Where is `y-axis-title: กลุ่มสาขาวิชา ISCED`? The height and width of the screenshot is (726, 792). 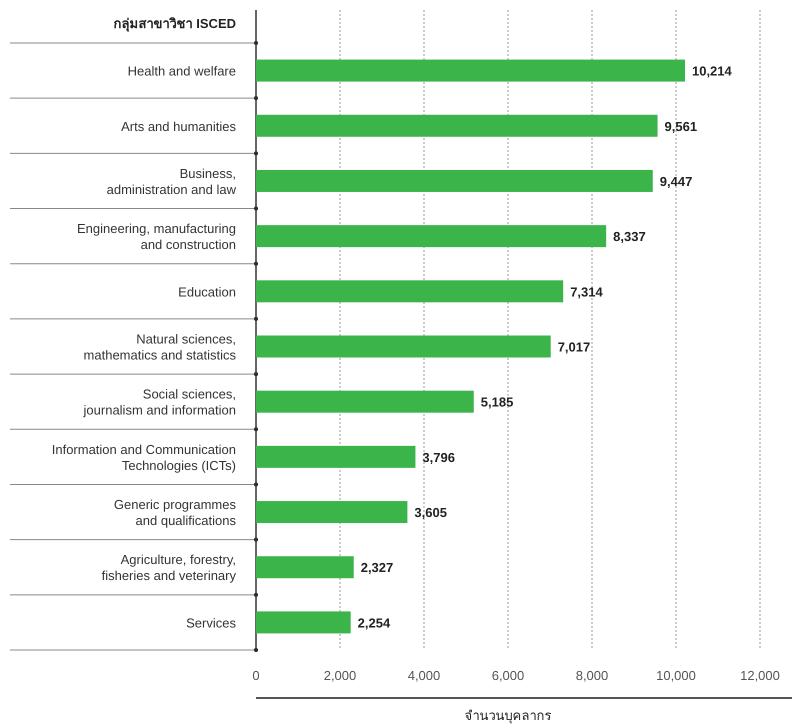 y-axis-title: กลุ่มสาขาวิชา ISCED is located at coordinates (175, 24).